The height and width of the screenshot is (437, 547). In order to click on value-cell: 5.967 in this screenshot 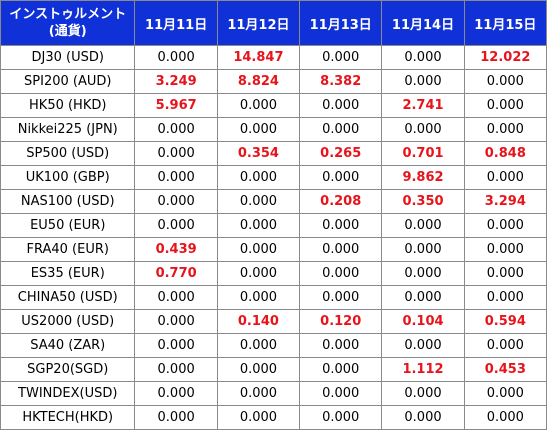, I will do `click(176, 105)`.